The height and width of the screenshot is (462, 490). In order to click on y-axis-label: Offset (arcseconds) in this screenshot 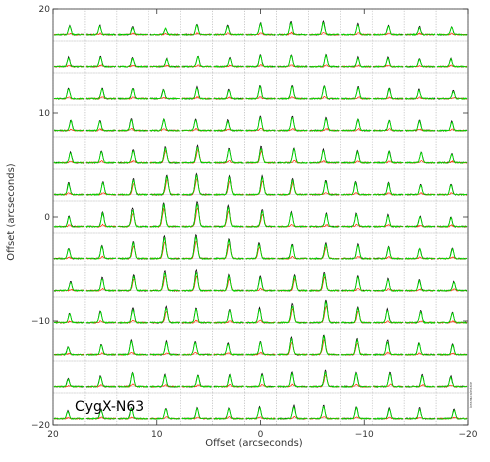, I will do `click(11, 212)`.